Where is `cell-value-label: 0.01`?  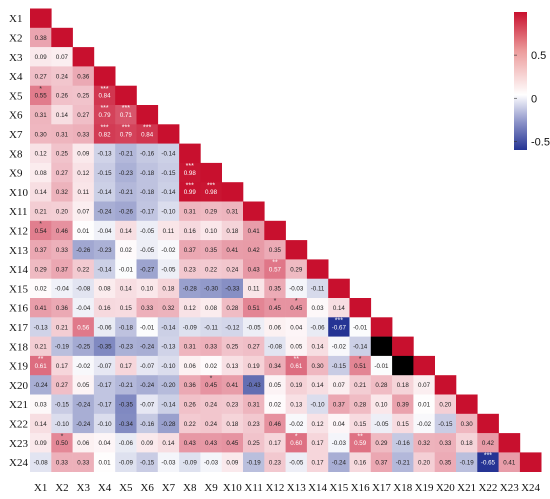 cell-value-label: 0.01 is located at coordinates (83, 231).